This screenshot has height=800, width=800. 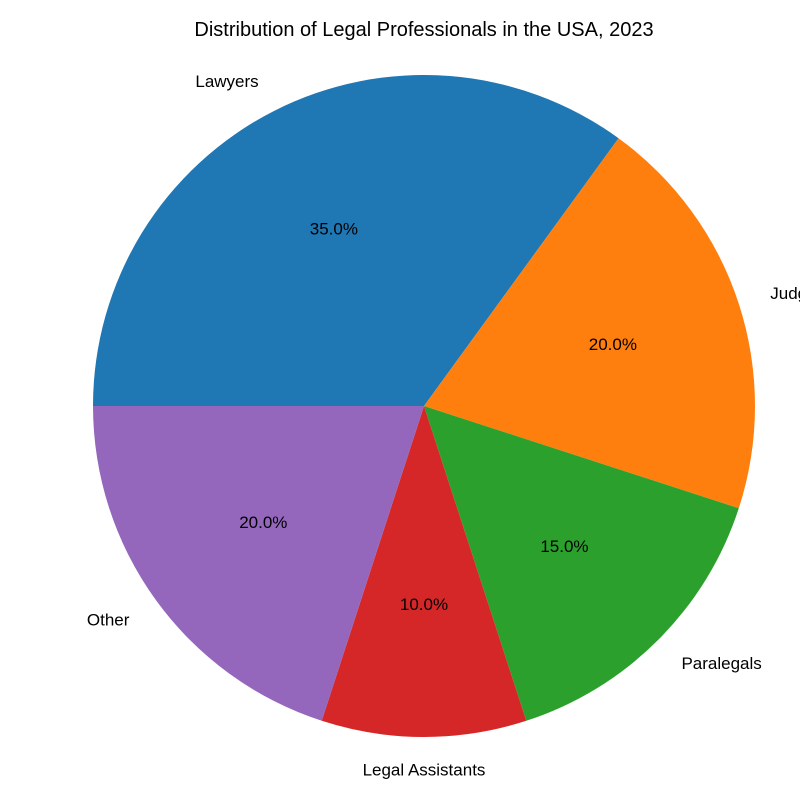 I want to click on percent-label-other: 20.0%, so click(x=263, y=522).